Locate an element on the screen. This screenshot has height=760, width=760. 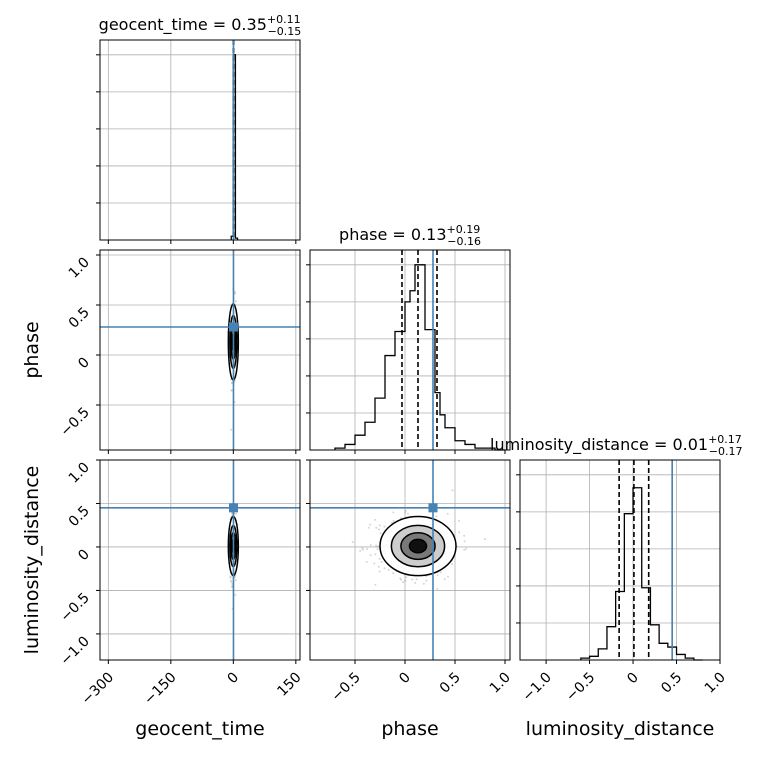
histogram-phase is located at coordinates (419, 357).